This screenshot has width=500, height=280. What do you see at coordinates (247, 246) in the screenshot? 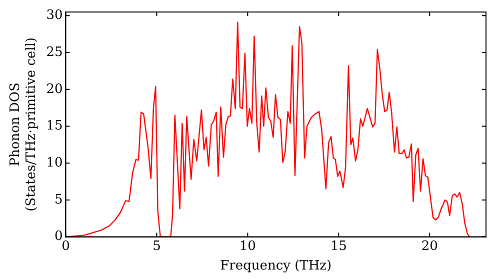
I see `x-tick-label: 10` at bounding box center [247, 246].